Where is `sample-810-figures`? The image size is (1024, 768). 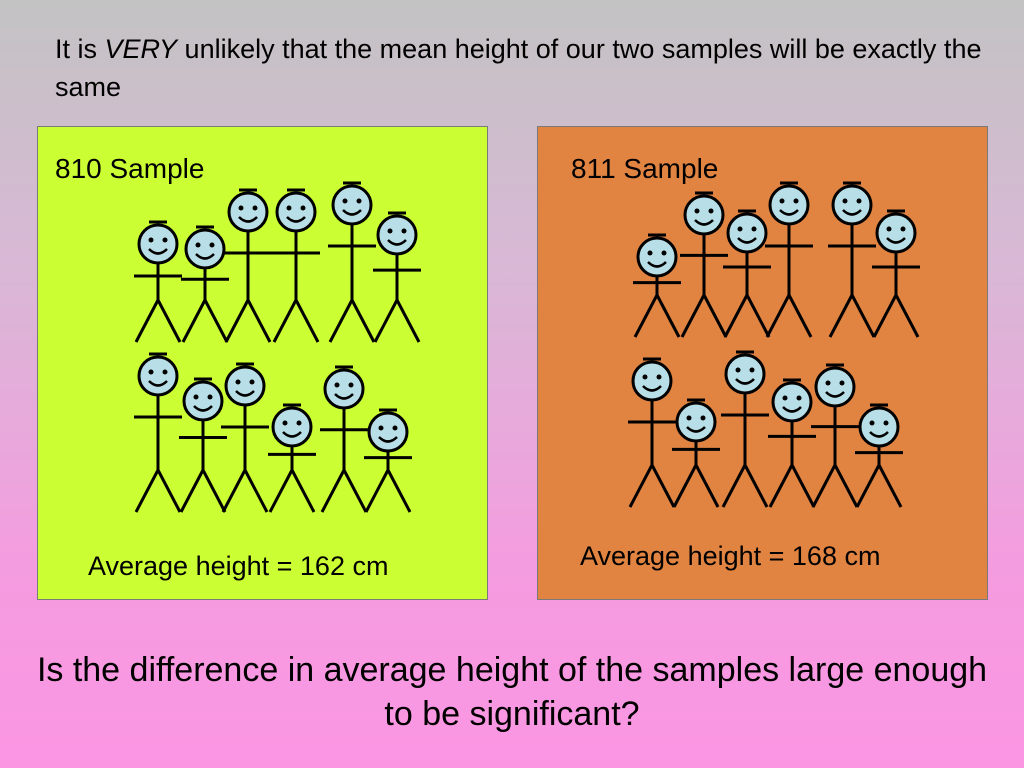
sample-810-figures is located at coordinates (277, 347).